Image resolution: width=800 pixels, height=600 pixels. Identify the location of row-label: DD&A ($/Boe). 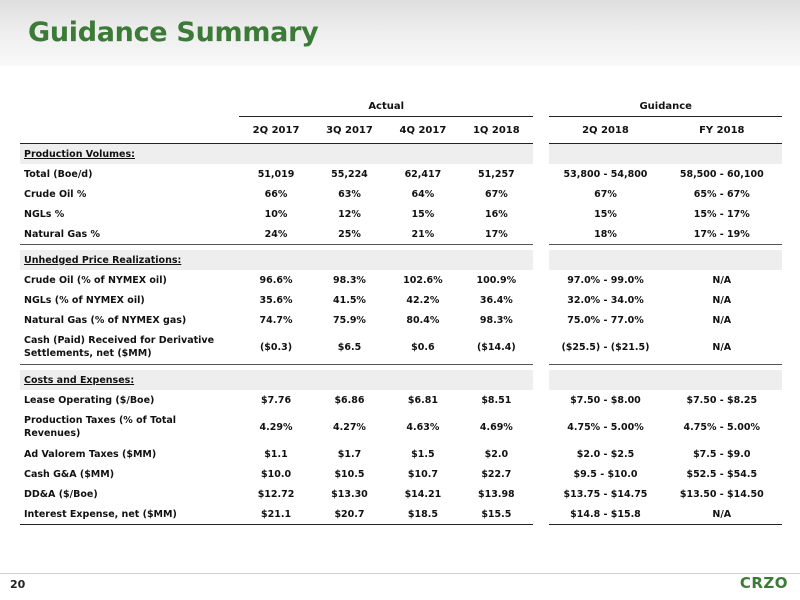
(130, 494).